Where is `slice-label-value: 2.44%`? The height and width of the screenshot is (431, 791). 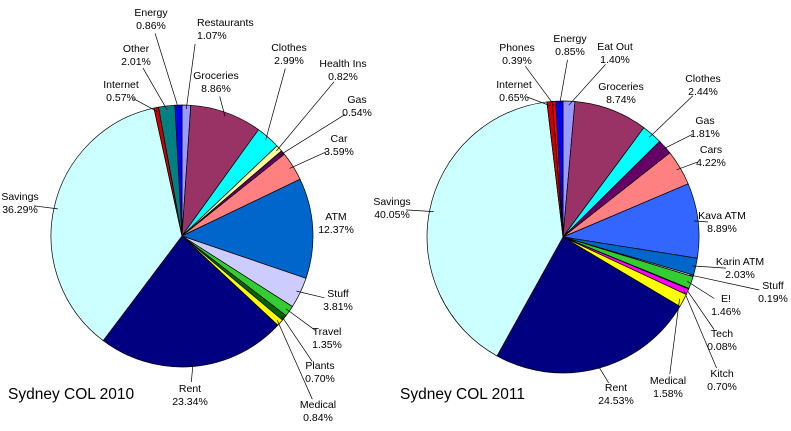 slice-label-value: 2.44% is located at coordinates (703, 92).